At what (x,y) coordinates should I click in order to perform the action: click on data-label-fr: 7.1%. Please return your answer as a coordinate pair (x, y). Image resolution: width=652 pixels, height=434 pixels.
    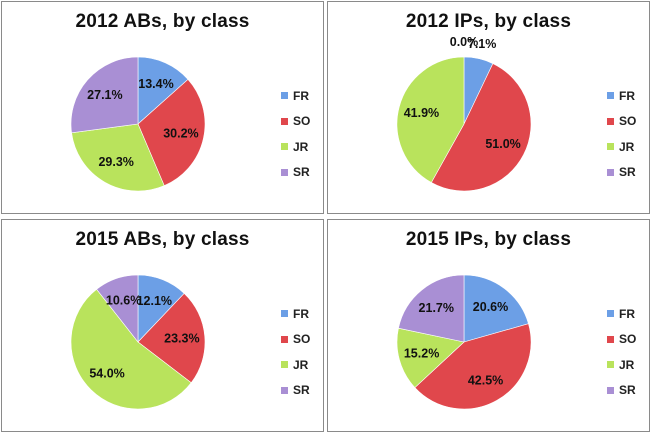
    Looking at the image, I should click on (482, 44).